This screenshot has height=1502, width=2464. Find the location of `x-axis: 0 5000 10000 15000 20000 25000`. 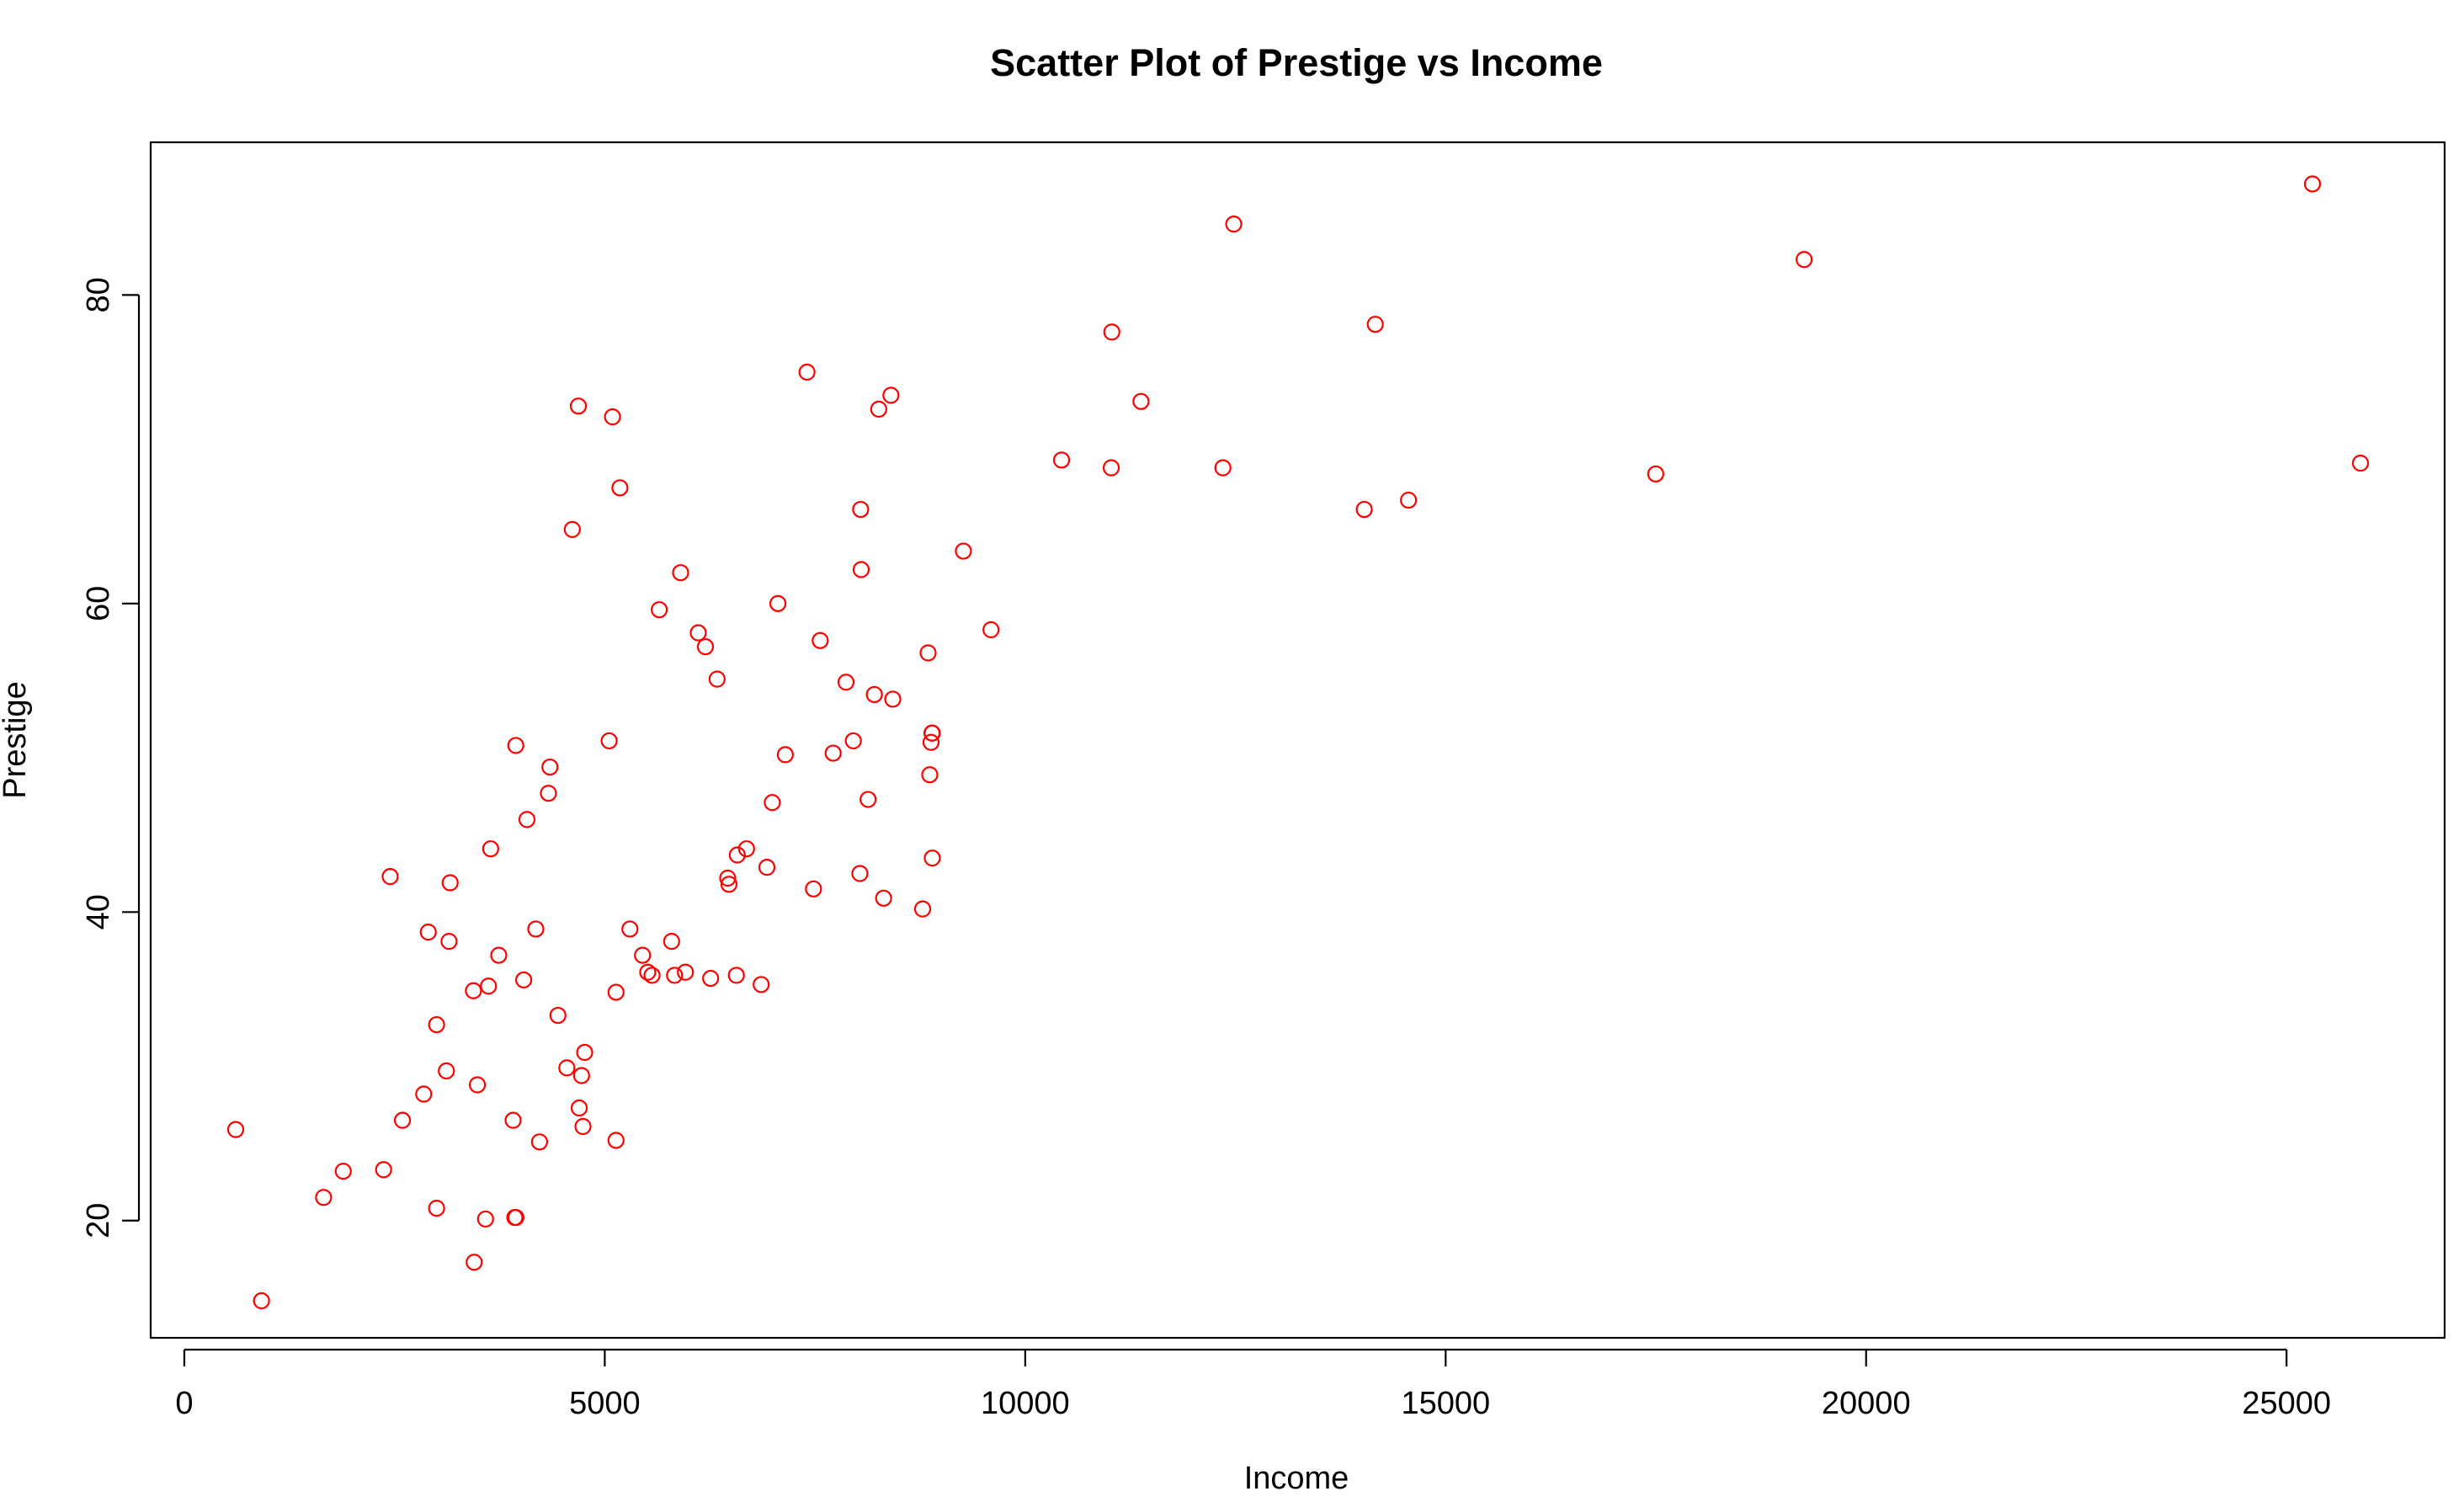

x-axis: 0 5000 10000 15000 20000 25000 is located at coordinates (1253, 1384).